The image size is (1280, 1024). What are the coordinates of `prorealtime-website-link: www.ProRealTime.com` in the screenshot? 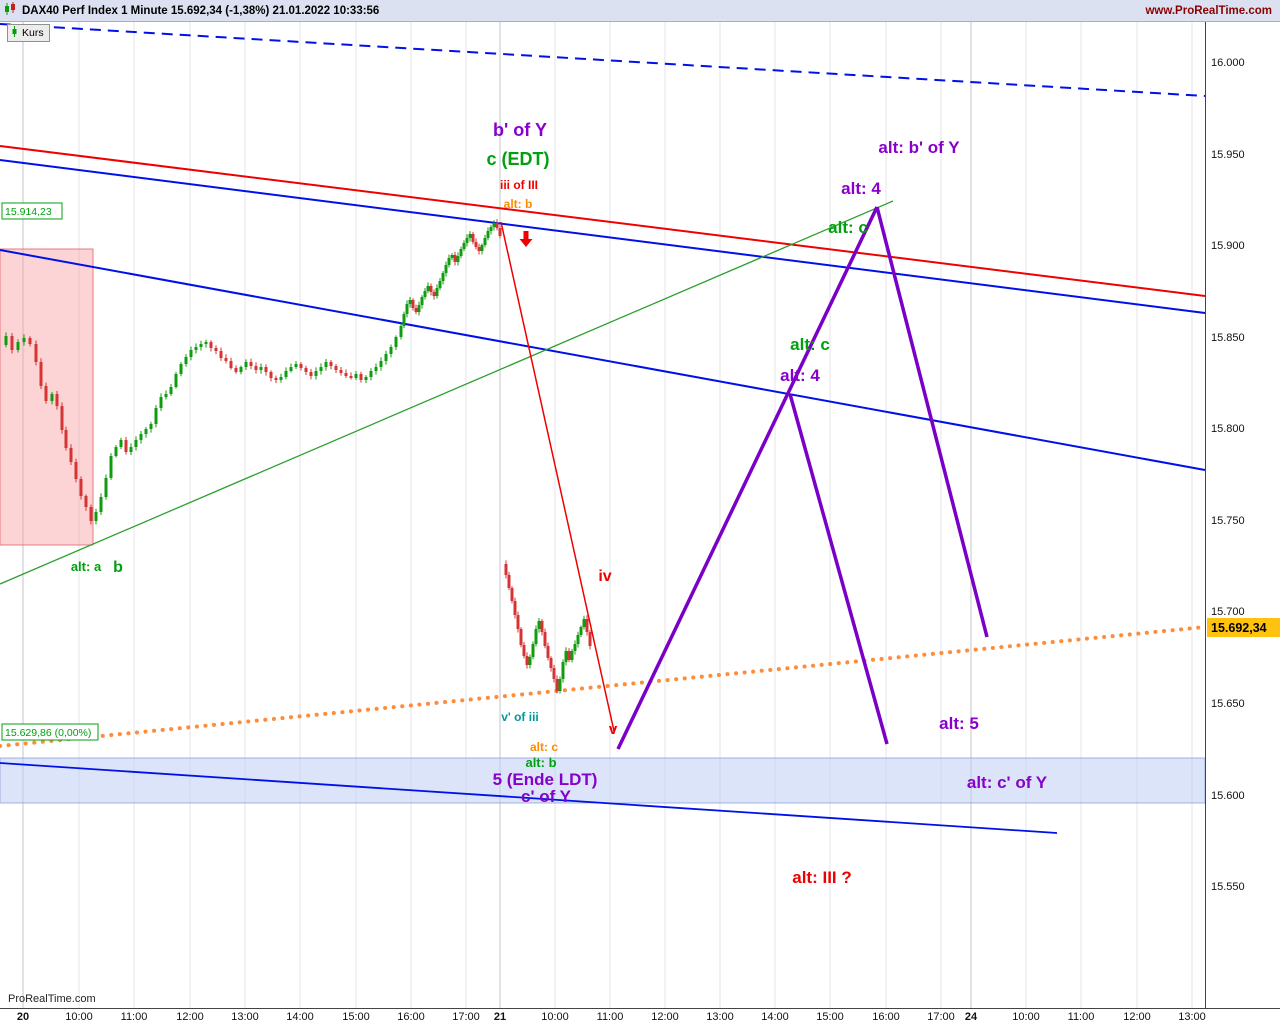 It's located at (1208, 10).